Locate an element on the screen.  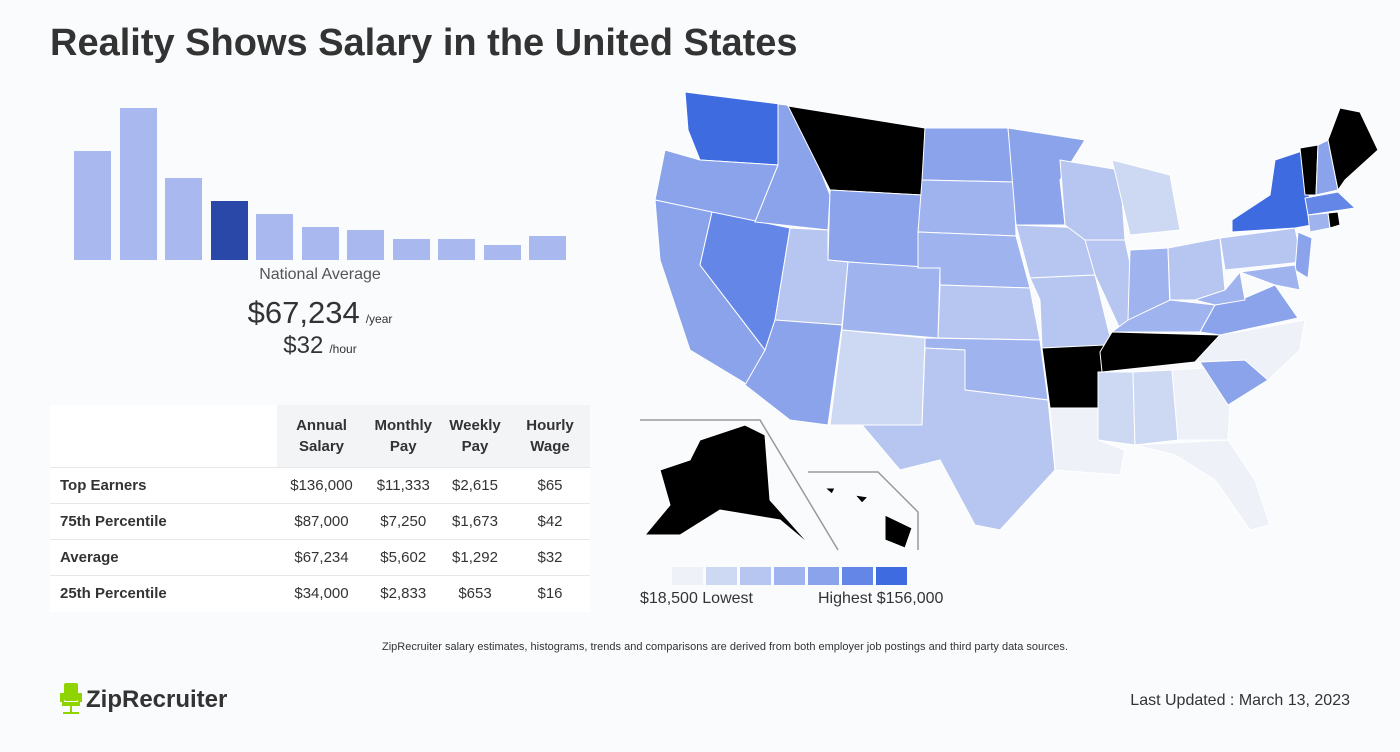
table-cell: $1,292 is located at coordinates (475, 557).